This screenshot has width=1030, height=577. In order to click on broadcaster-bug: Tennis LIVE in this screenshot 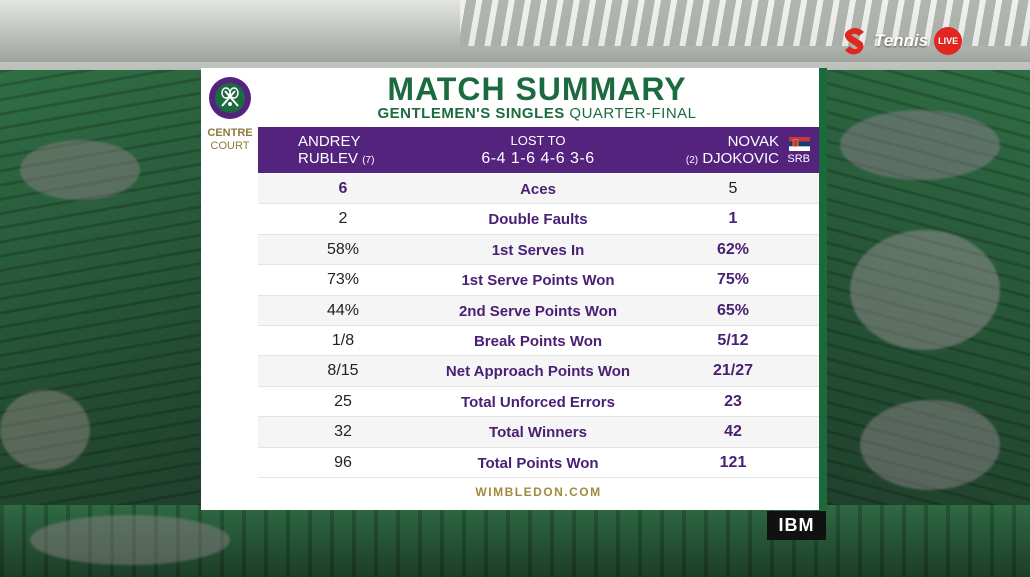, I will do `click(902, 41)`.